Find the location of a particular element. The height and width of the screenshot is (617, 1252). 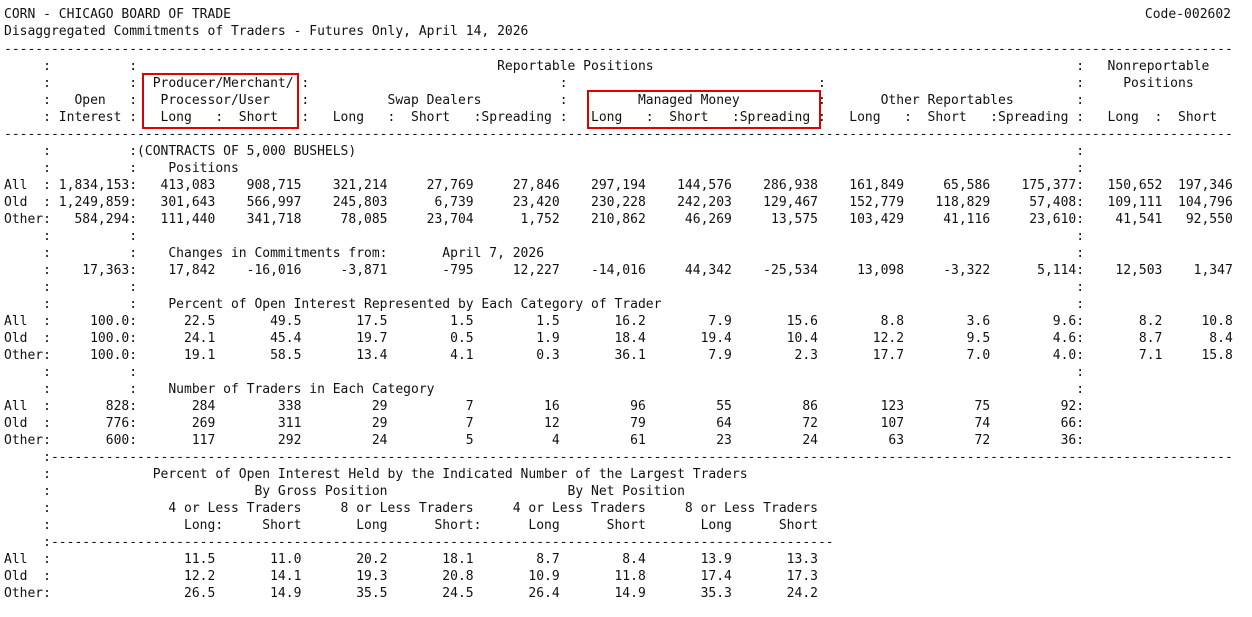

report-line: : :(CONTRACTS OF 5,000 BUSHELS) : is located at coordinates (544, 151).